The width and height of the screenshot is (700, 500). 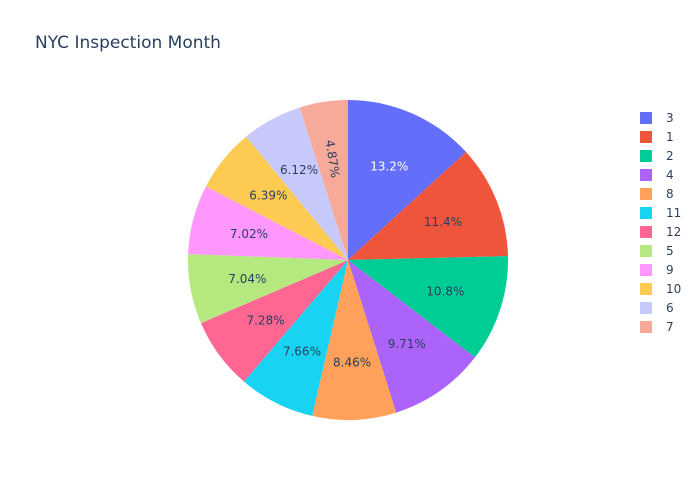 What do you see at coordinates (247, 279) in the screenshot?
I see `pie-label-5: 7.04%` at bounding box center [247, 279].